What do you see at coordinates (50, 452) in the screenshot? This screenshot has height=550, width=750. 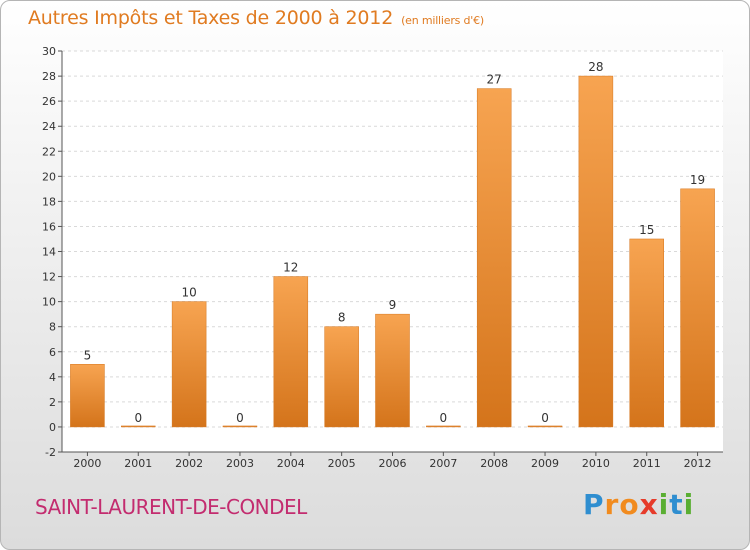 I see `y-tick-label: -2` at bounding box center [50, 452].